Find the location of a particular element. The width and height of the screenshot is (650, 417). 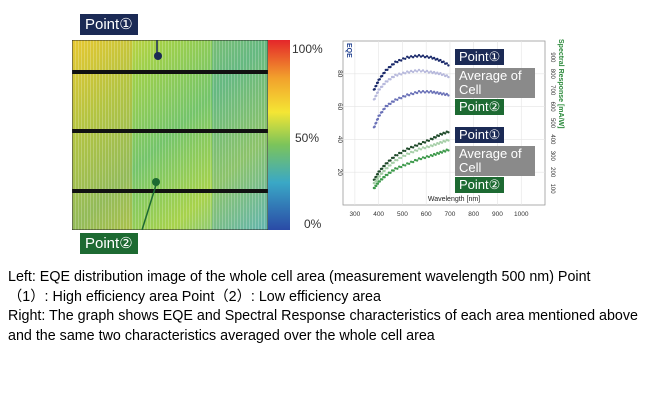

y-left-tick-label: 20 is located at coordinates (339, 173).